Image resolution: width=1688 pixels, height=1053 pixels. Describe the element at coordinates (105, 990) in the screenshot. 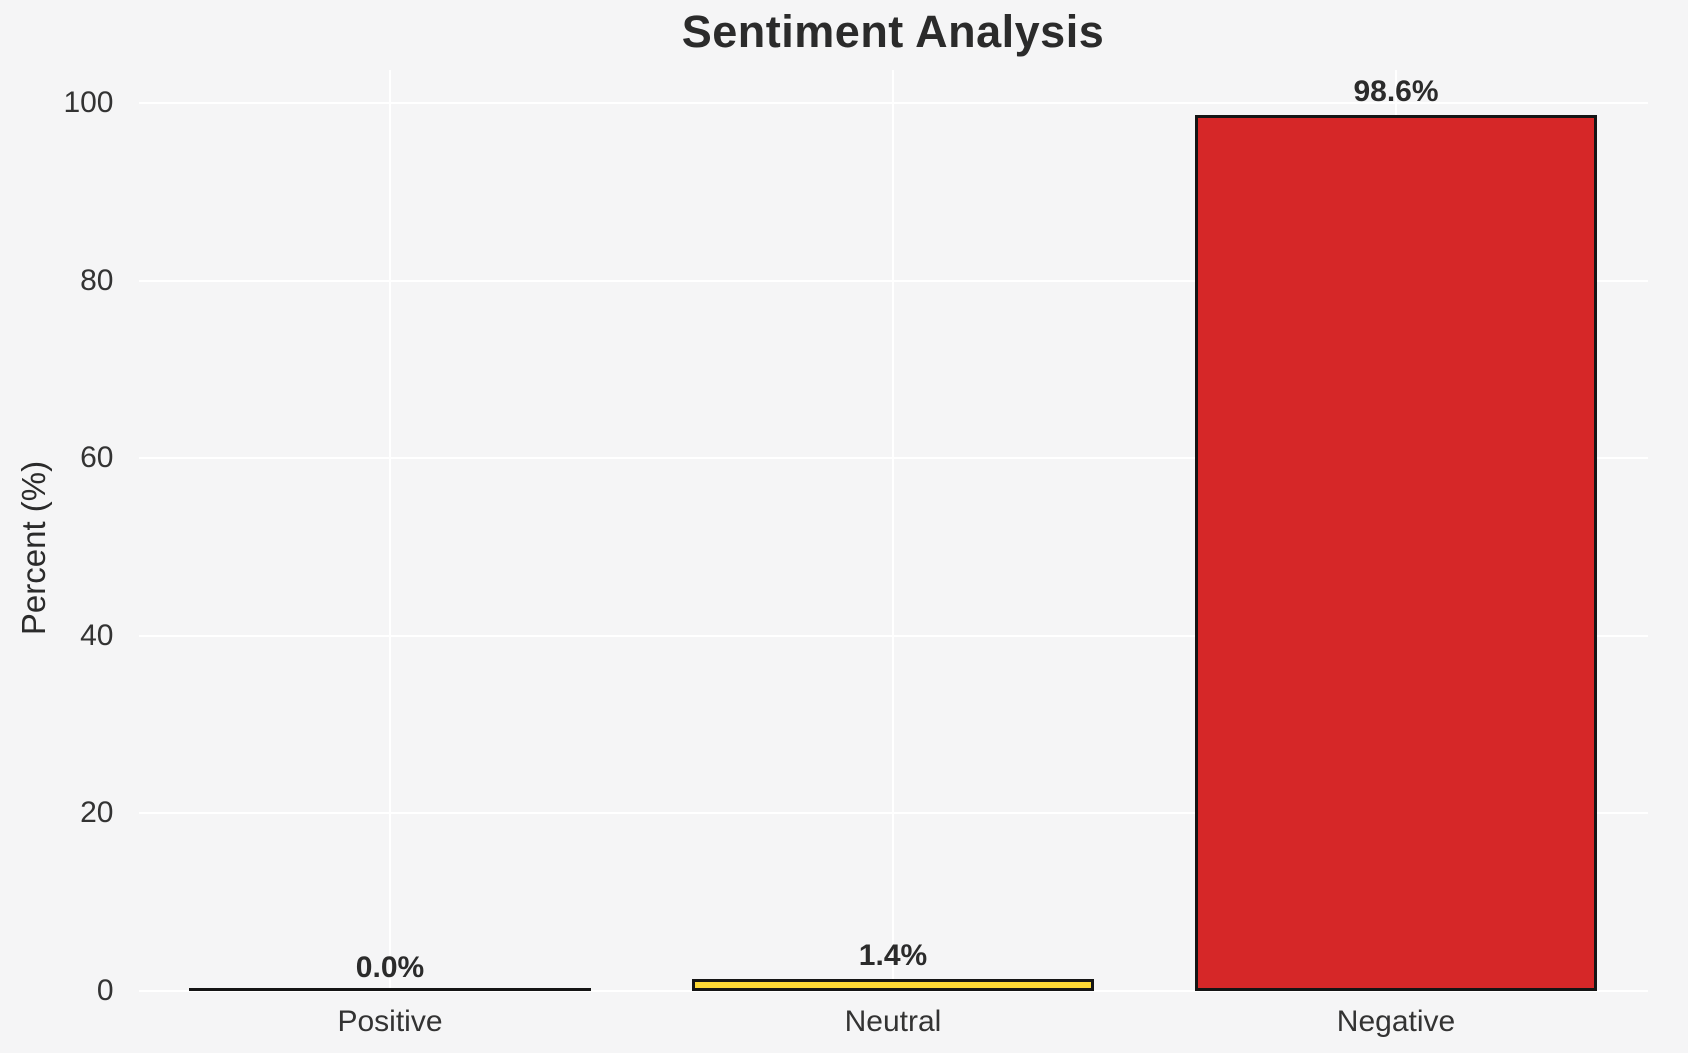

I see `y-tick-label: 0` at that location.